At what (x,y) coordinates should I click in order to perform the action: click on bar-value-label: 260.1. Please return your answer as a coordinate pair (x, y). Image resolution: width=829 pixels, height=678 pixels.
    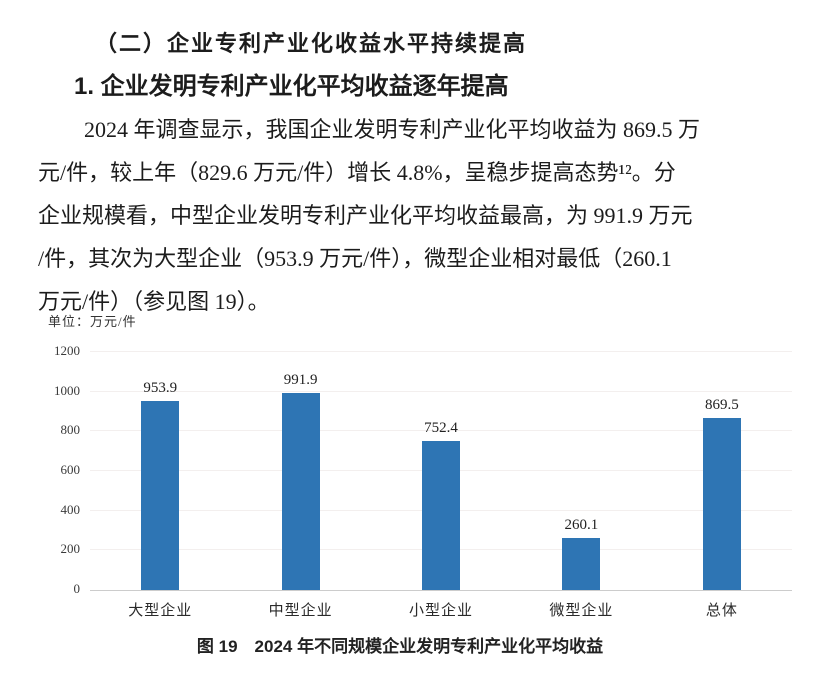
    Looking at the image, I should click on (581, 525).